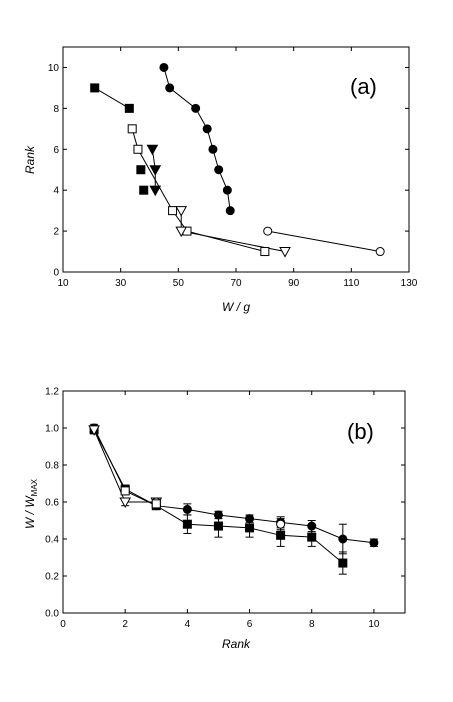  What do you see at coordinates (52, 429) in the screenshot?
I see `y-tick-label-b: 1.0` at bounding box center [52, 429].